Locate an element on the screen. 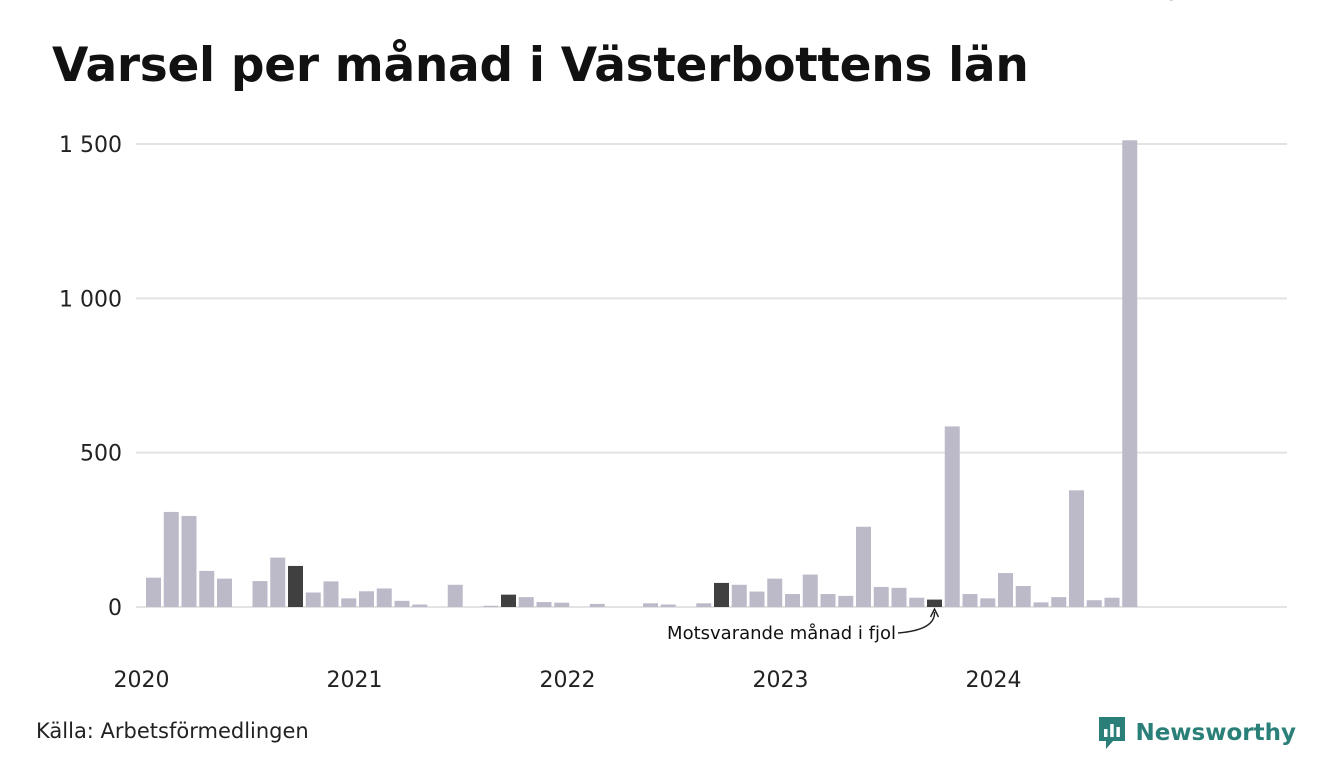 The image size is (1340, 780). x-tick-label: 2024 is located at coordinates (994, 680).